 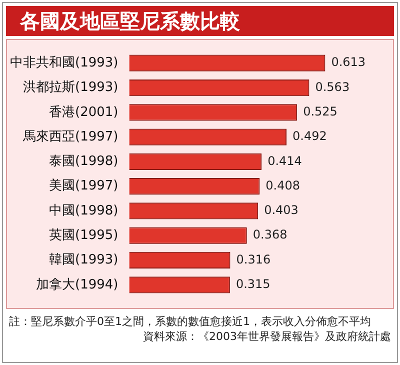 What do you see at coordinates (266, 336) in the screenshot?
I see `source-note: 資料來源：《2003年世界發展報告》及政府統計處` at bounding box center [266, 336].